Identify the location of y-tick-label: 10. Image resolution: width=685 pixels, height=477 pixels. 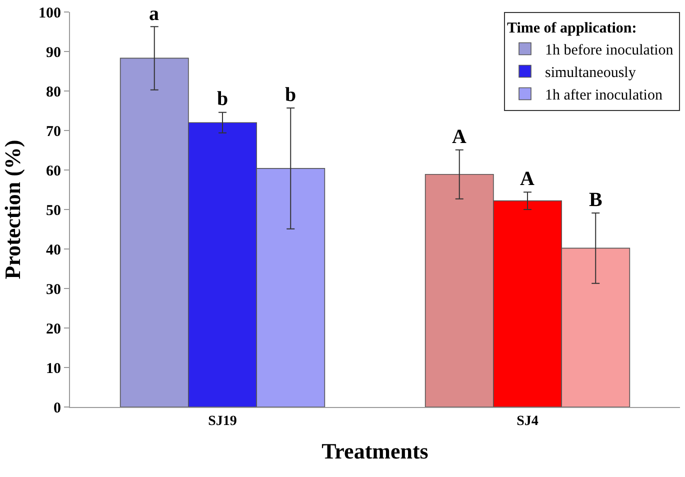
(53, 368).